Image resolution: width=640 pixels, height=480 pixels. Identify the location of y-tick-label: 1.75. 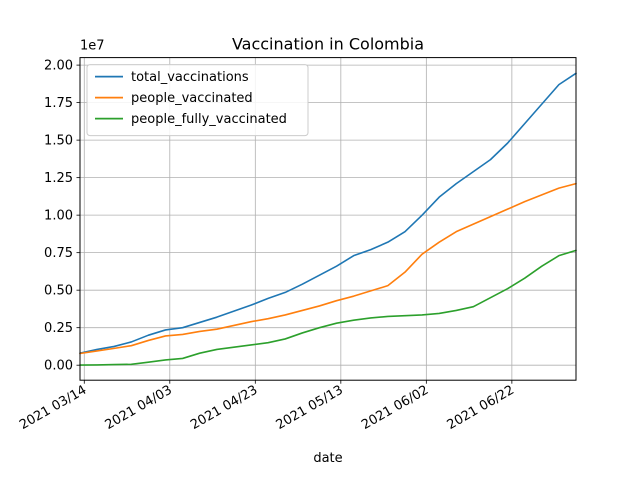
(58, 103).